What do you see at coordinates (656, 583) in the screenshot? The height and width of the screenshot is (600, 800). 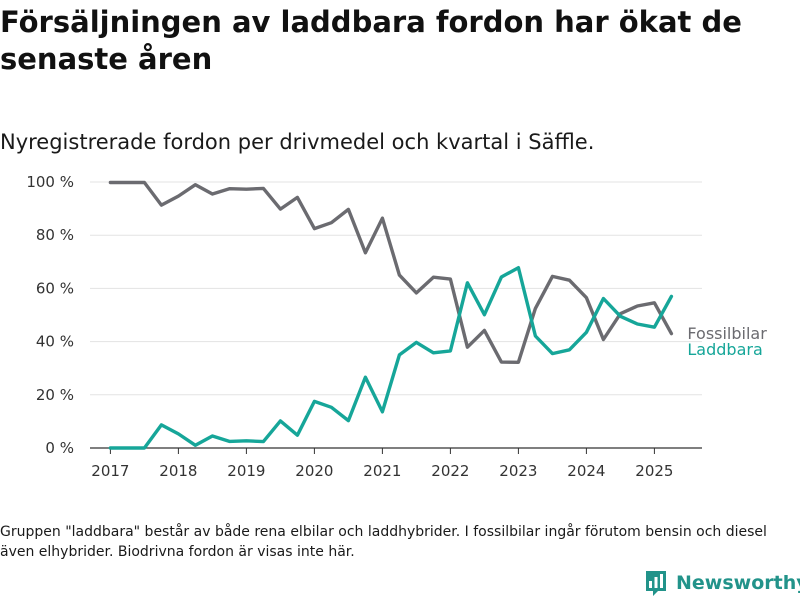 I see `bar-chart-logo-icon` at bounding box center [656, 583].